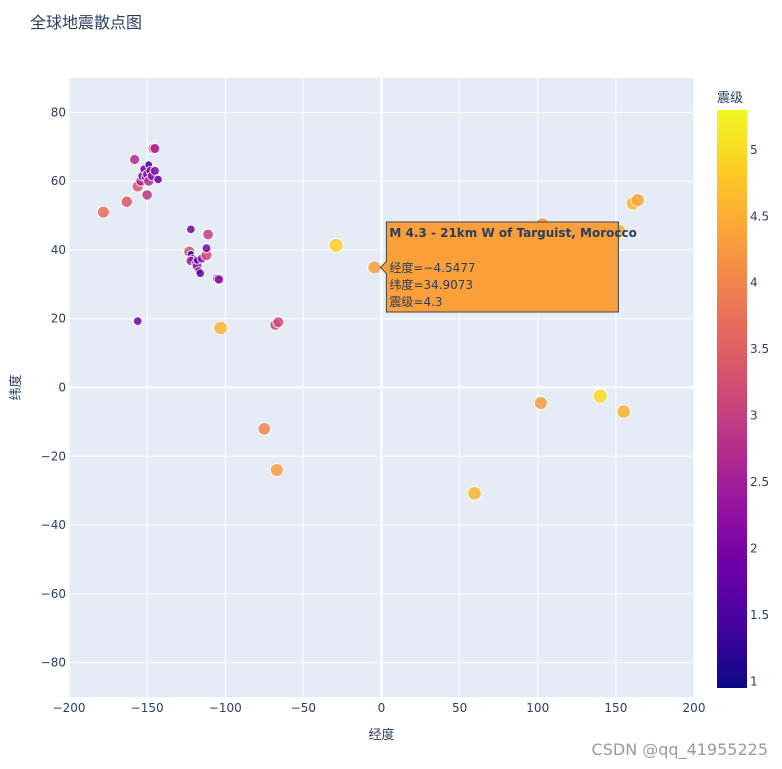 This screenshot has height=769, width=782. Describe the element at coordinates (53, 456) in the screenshot. I see `y-tick-label: −20` at that location.